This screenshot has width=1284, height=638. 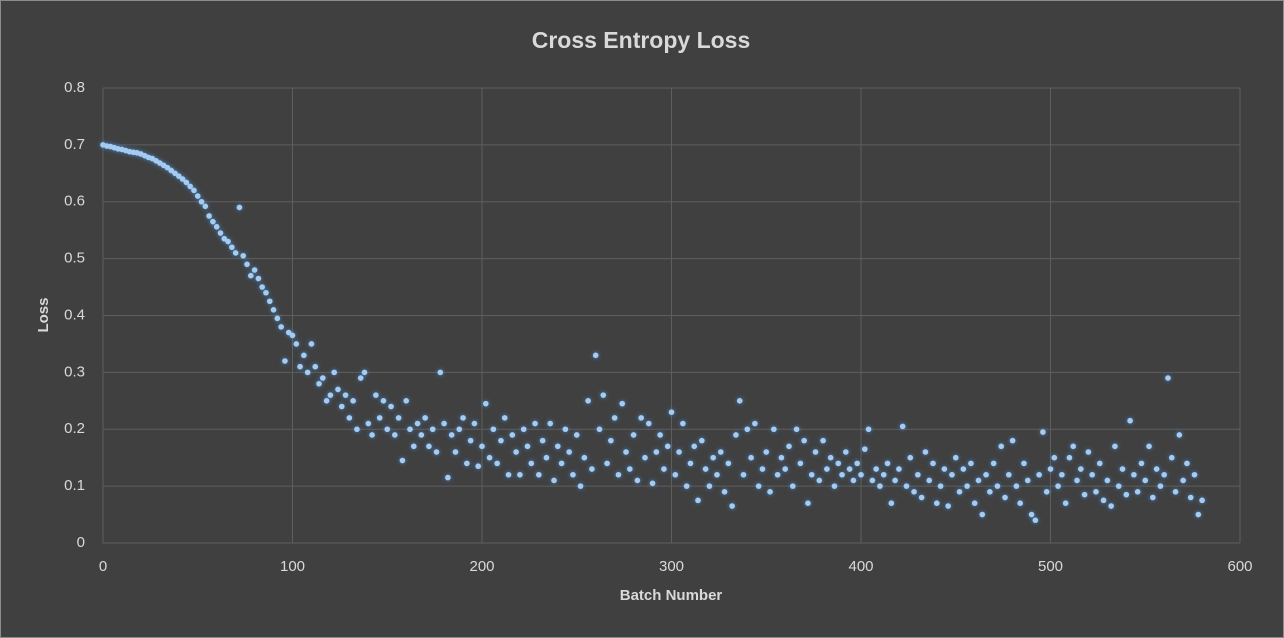 I want to click on x-axis-title: Batch Number, so click(x=671, y=595).